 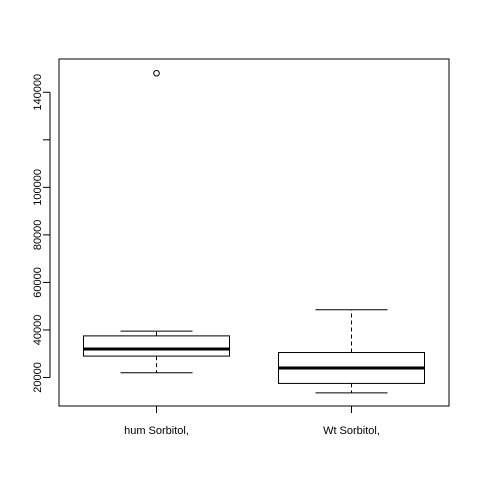 I want to click on outlier-point, so click(x=156, y=73).